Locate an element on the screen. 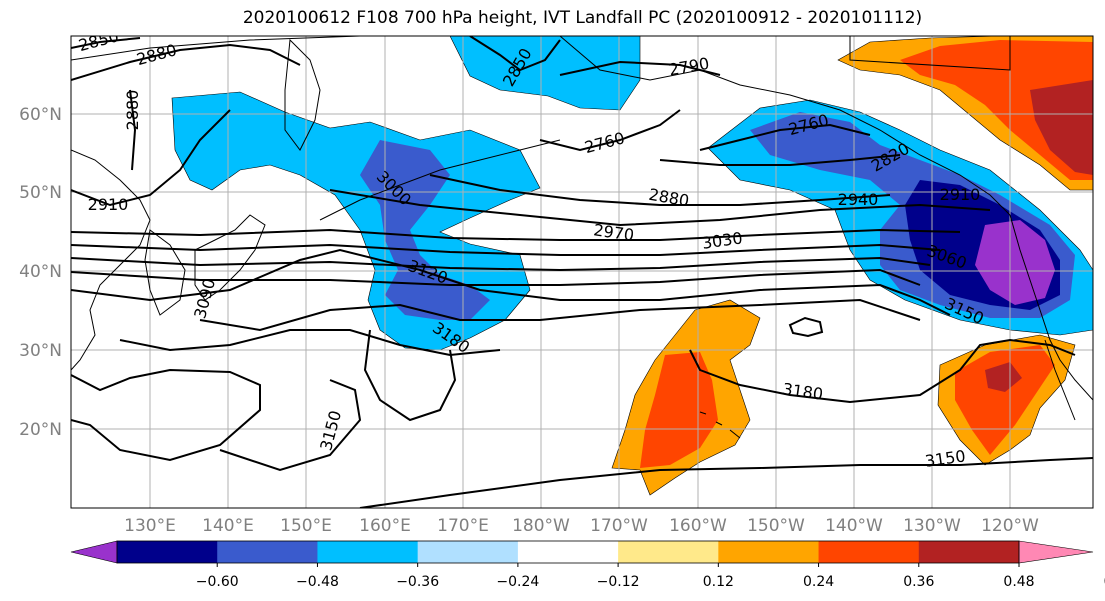 This screenshot has height=601, width=1105. colorbar-tick-label: −0.12 is located at coordinates (618, 582).